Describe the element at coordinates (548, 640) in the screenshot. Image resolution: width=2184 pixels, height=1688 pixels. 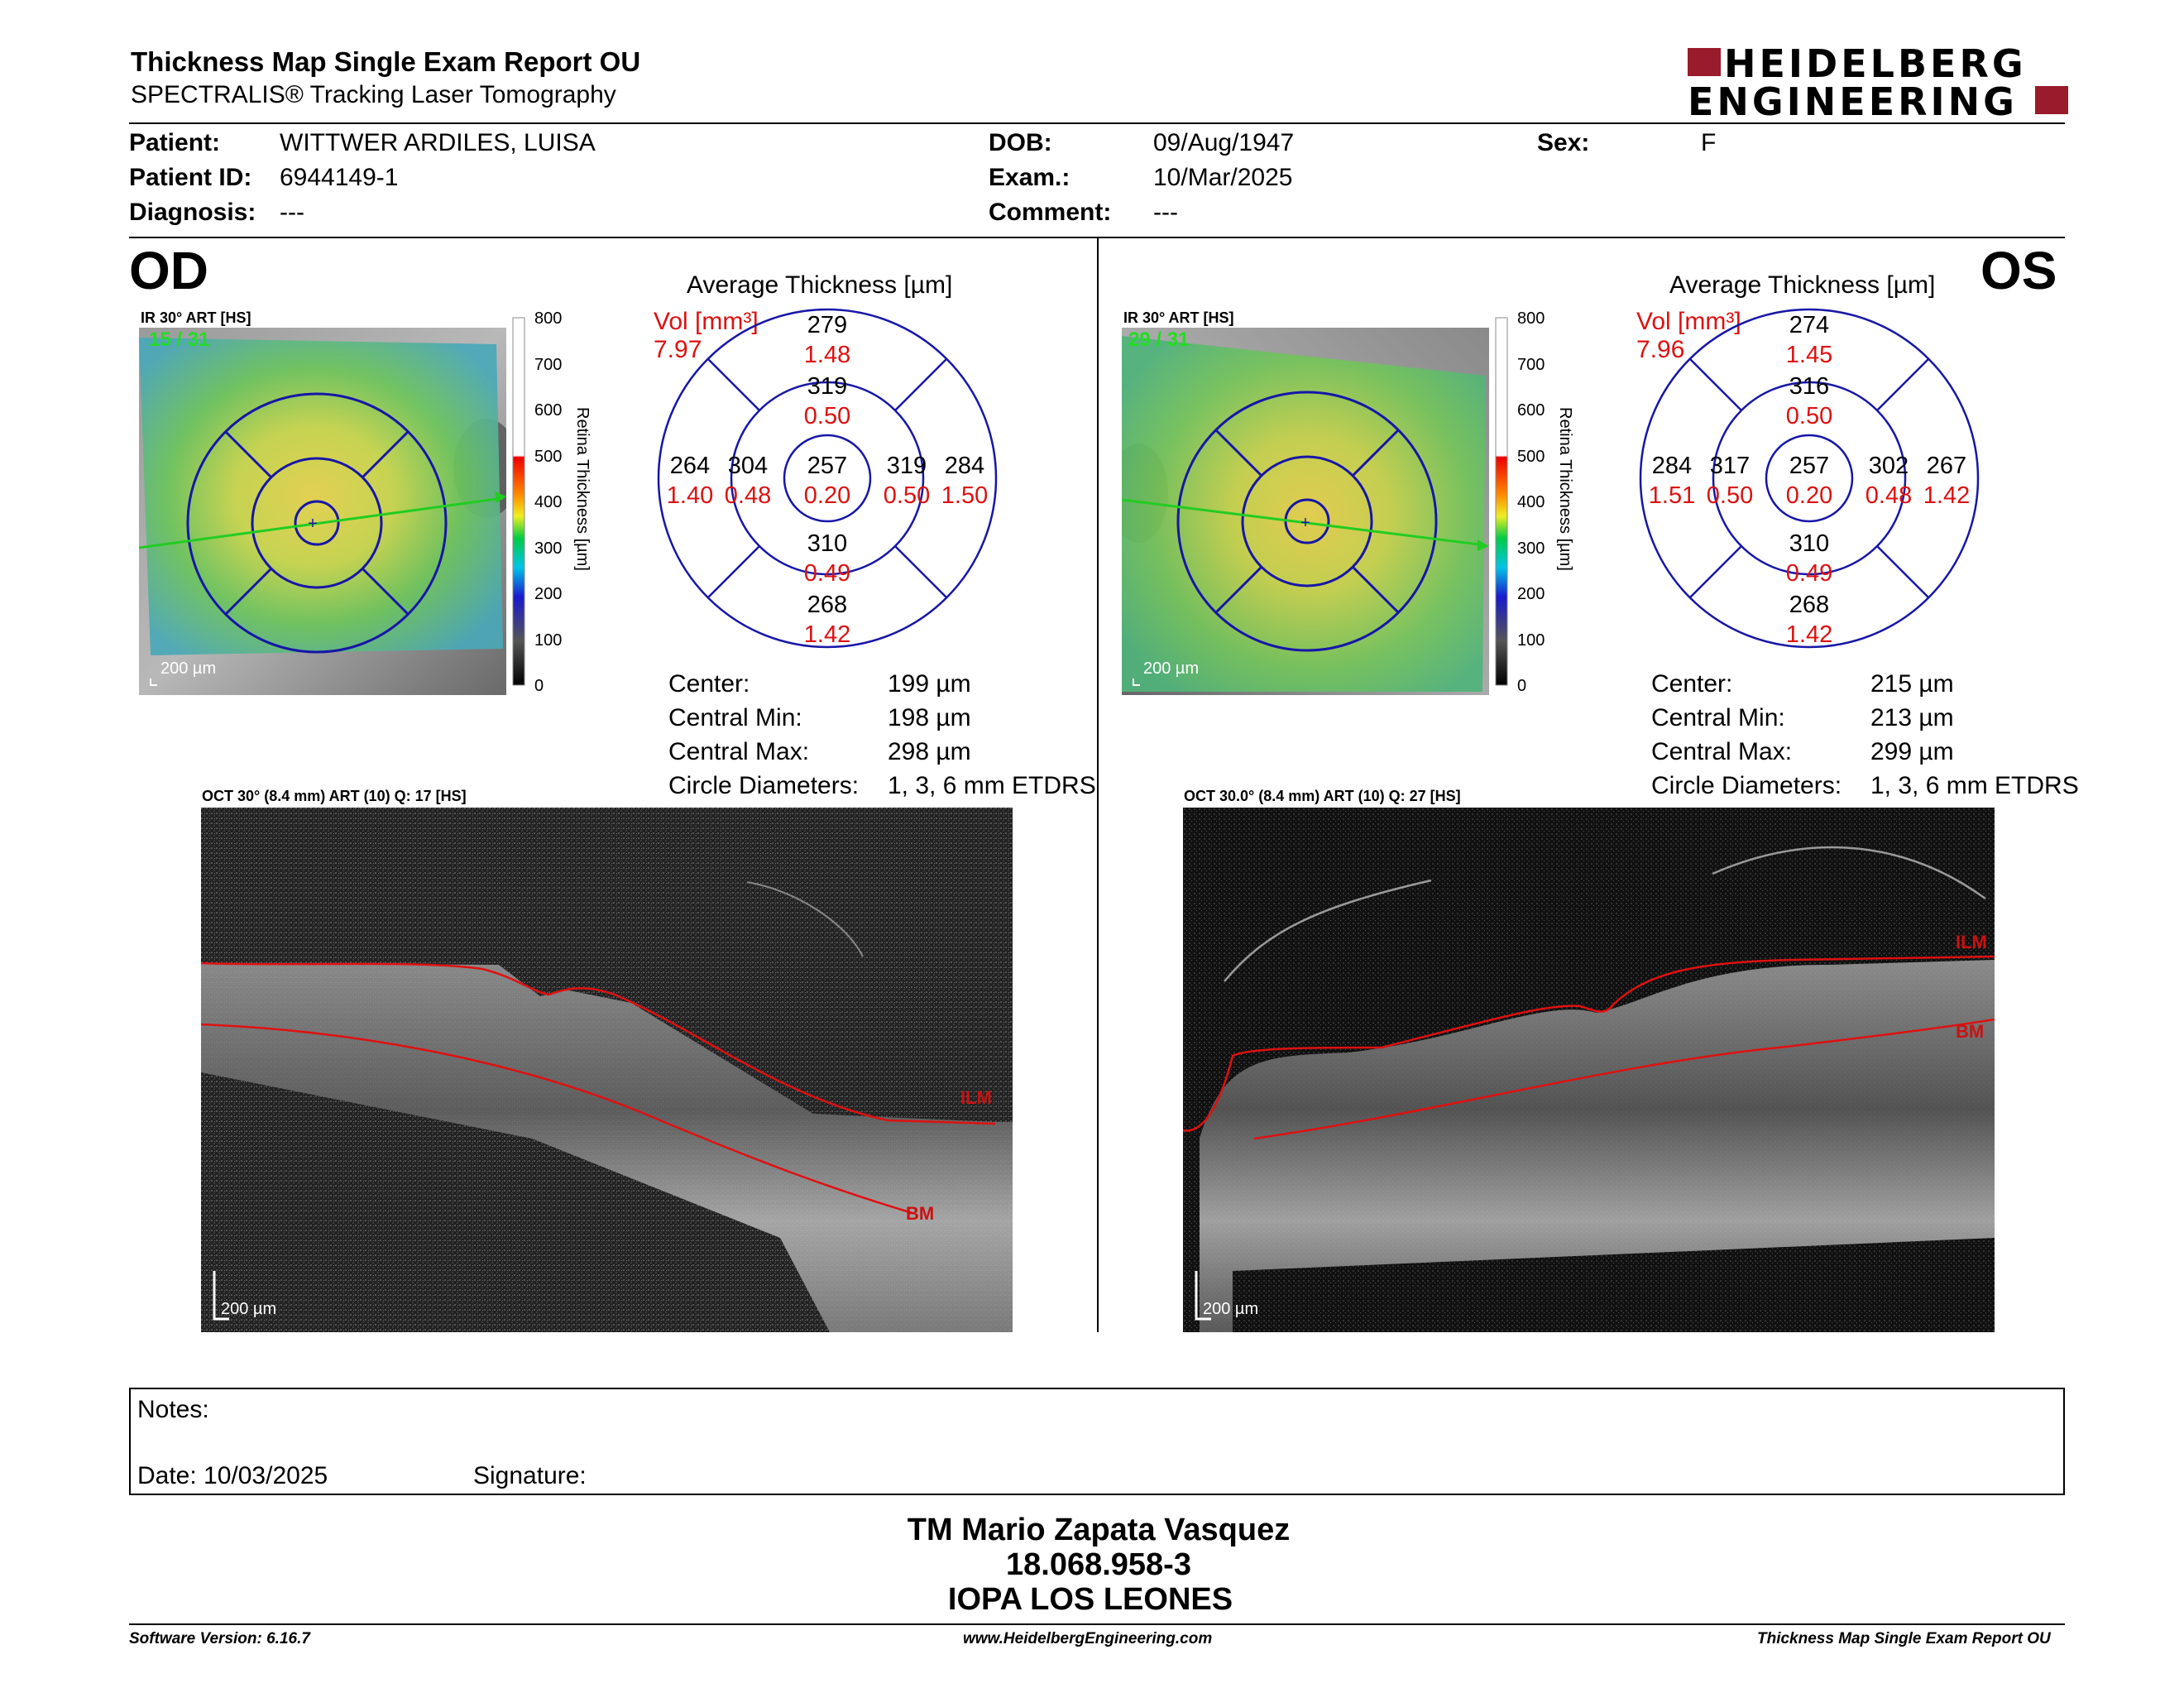
I see `od-cbar-tick: 100` at that location.